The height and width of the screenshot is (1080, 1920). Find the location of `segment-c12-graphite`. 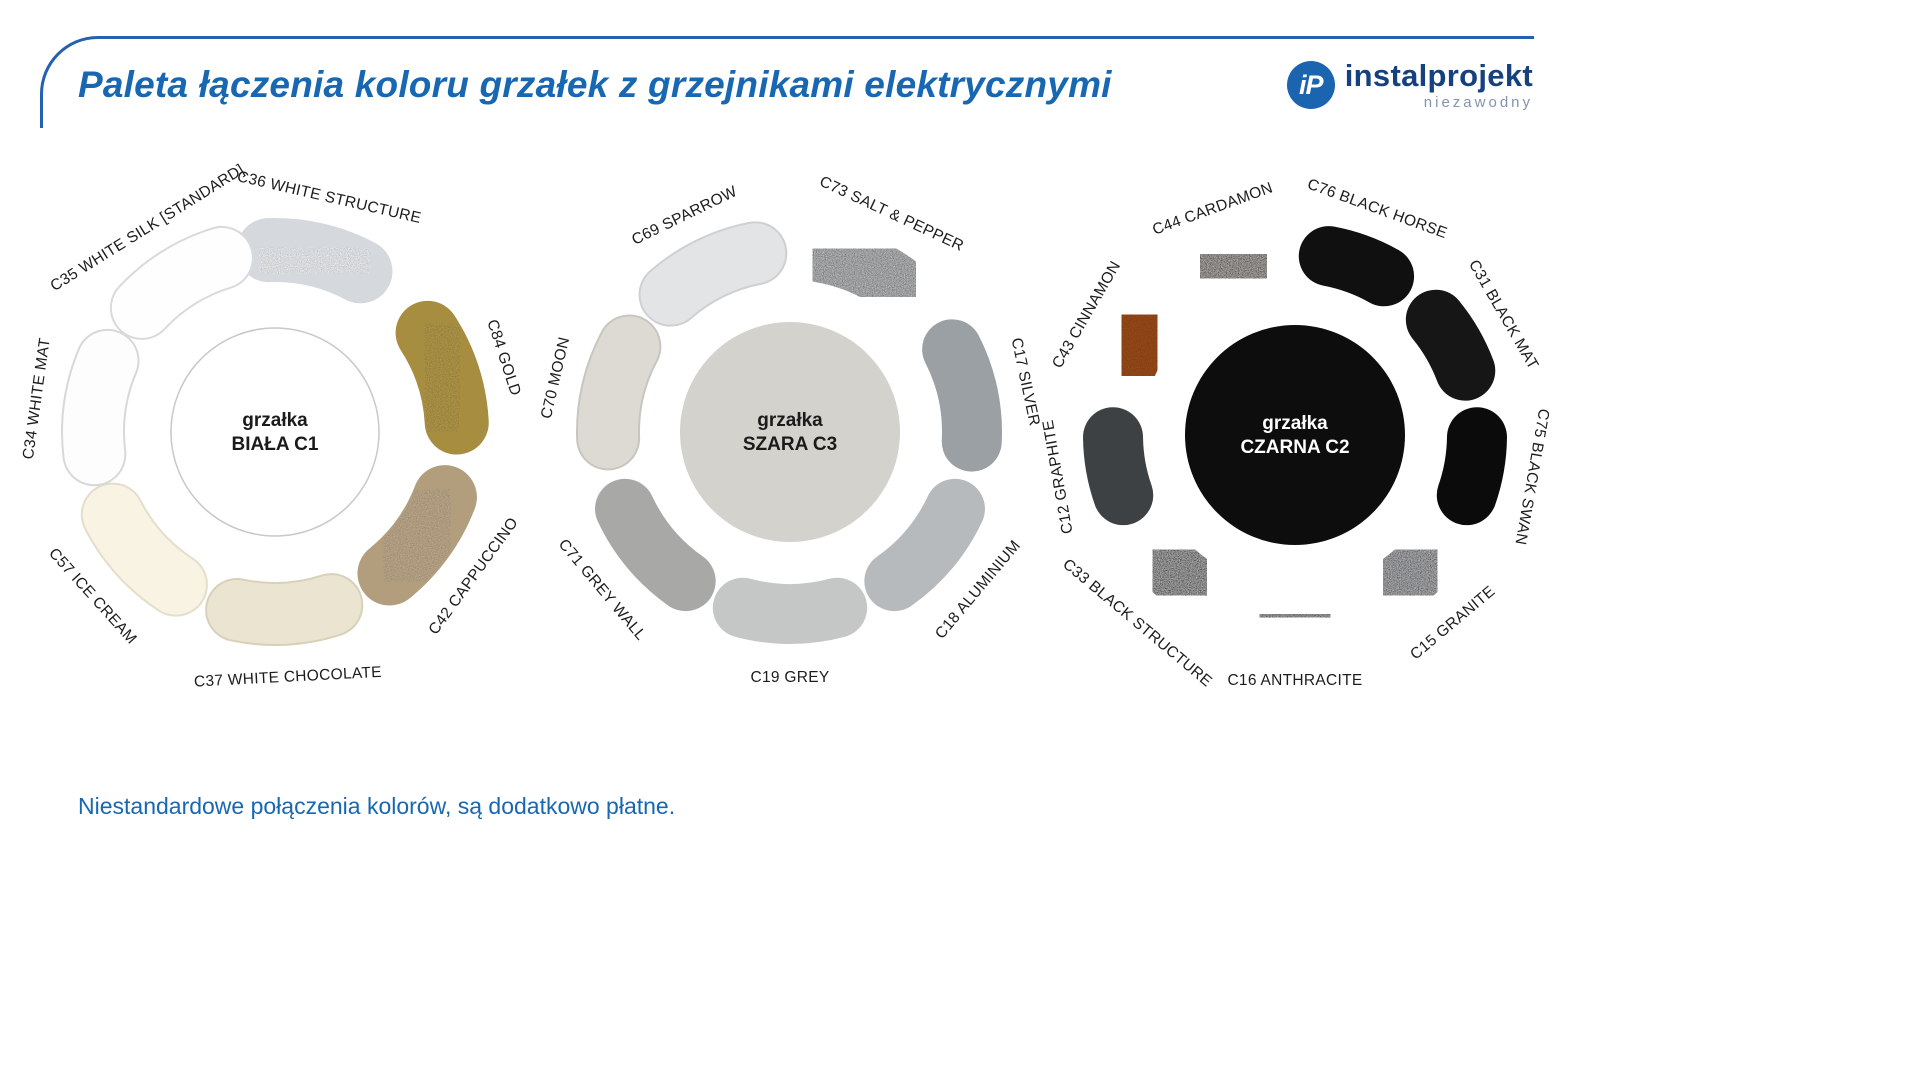

segment-c12-graphite is located at coordinates (1118, 466).